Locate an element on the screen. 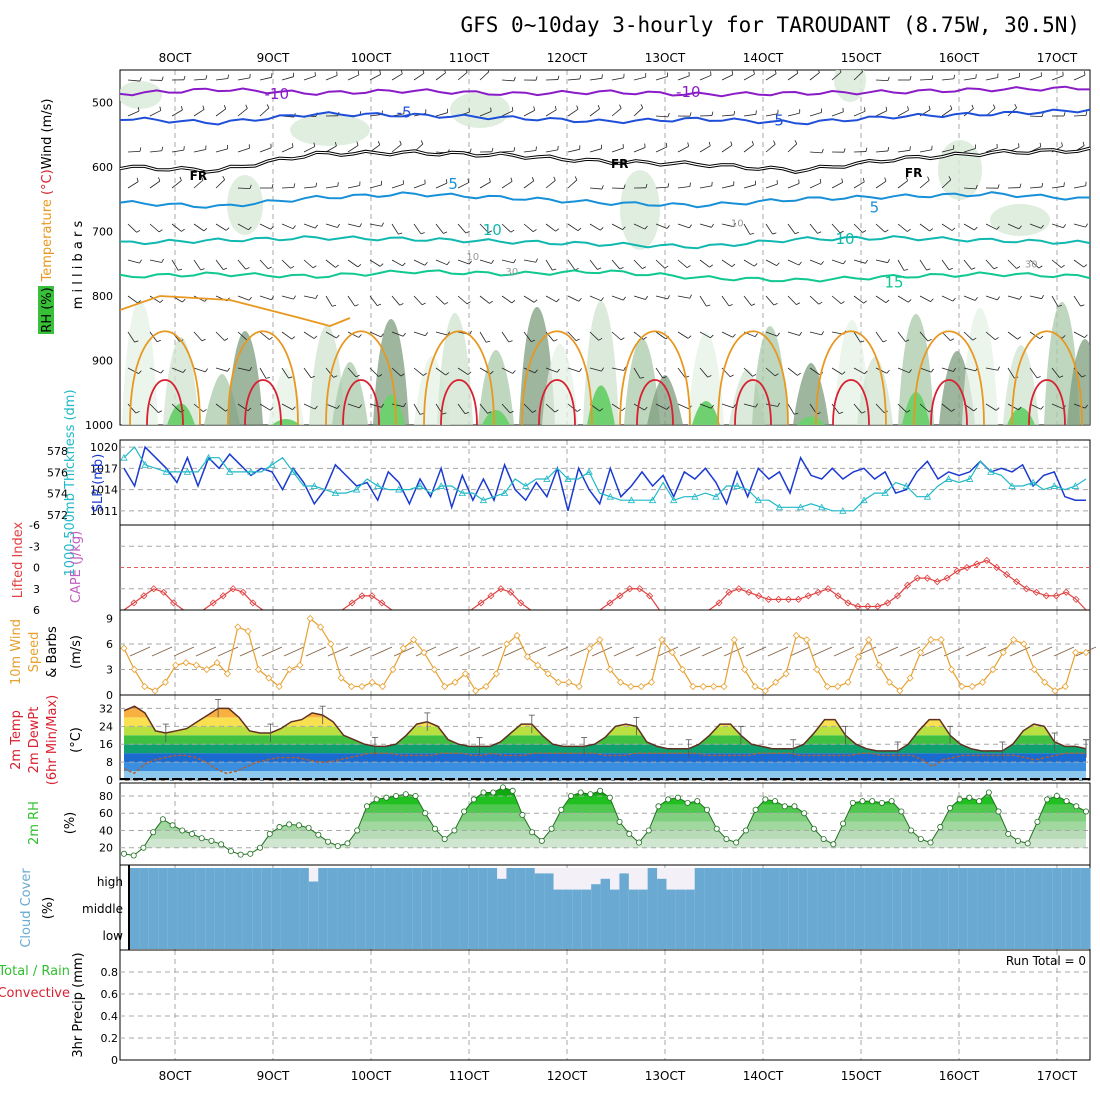 This screenshot has height=1100, width=1100. cloud-axis-label-part: Cloud Cover is located at coordinates (26, 908).